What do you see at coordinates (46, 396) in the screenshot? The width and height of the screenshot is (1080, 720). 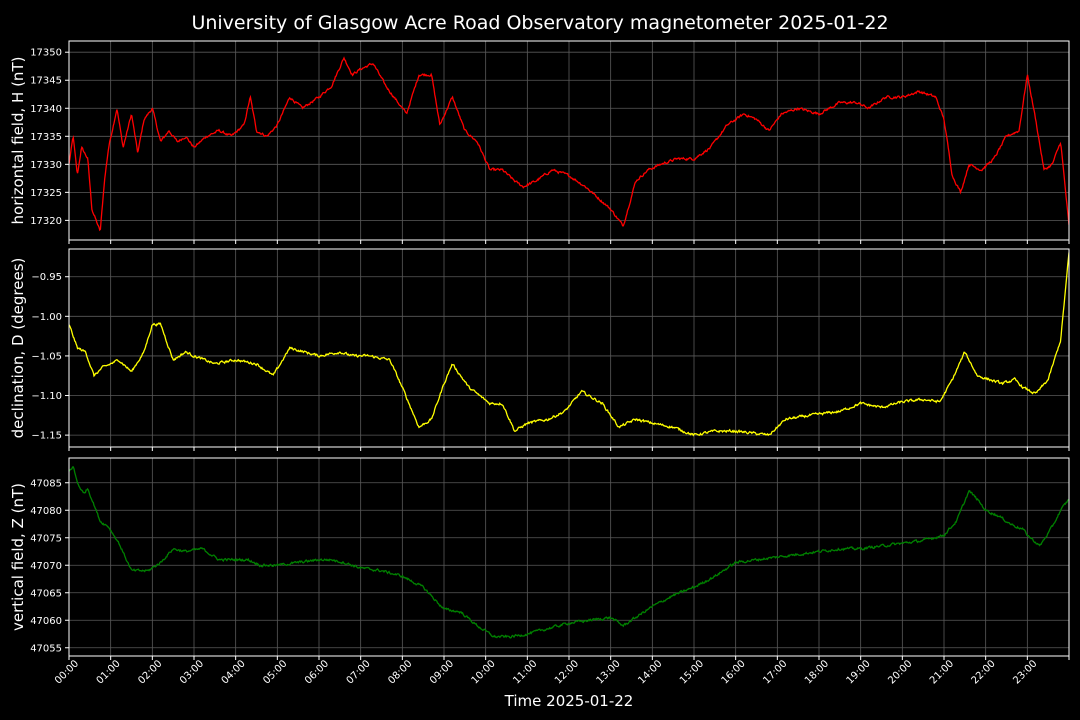 I see `y-tick-label: −1.10` at bounding box center [46, 396].